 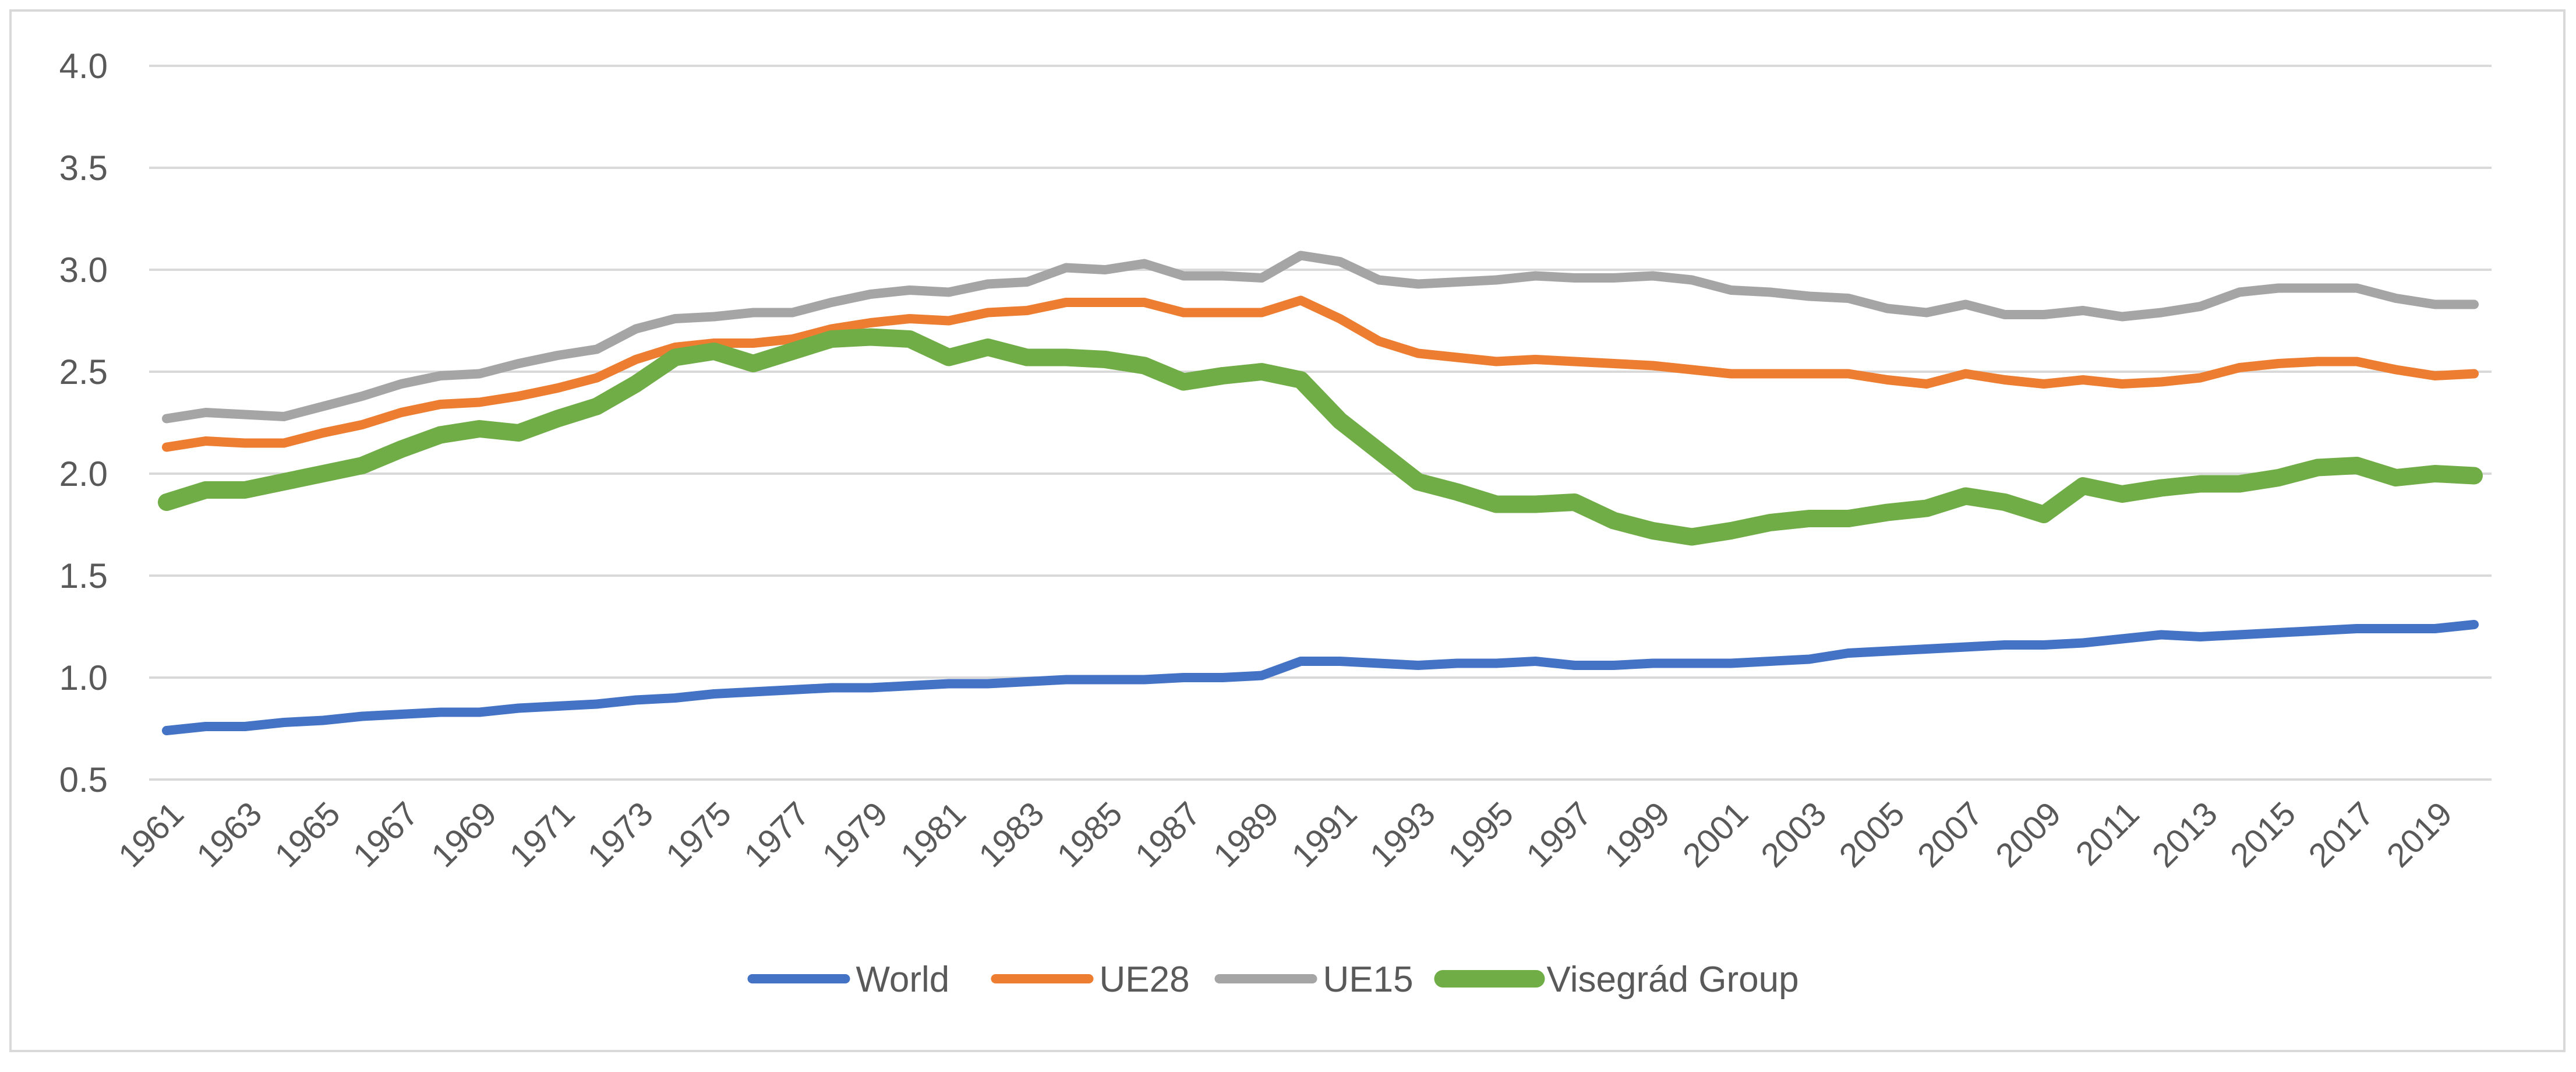 I want to click on x-tick-label: 1961, so click(x=151, y=834).